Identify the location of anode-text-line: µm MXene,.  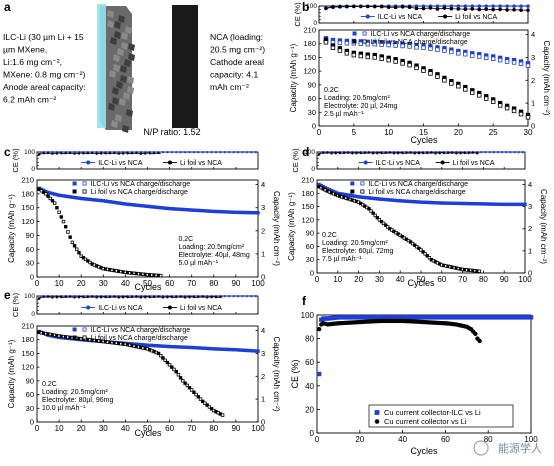
(25, 50).